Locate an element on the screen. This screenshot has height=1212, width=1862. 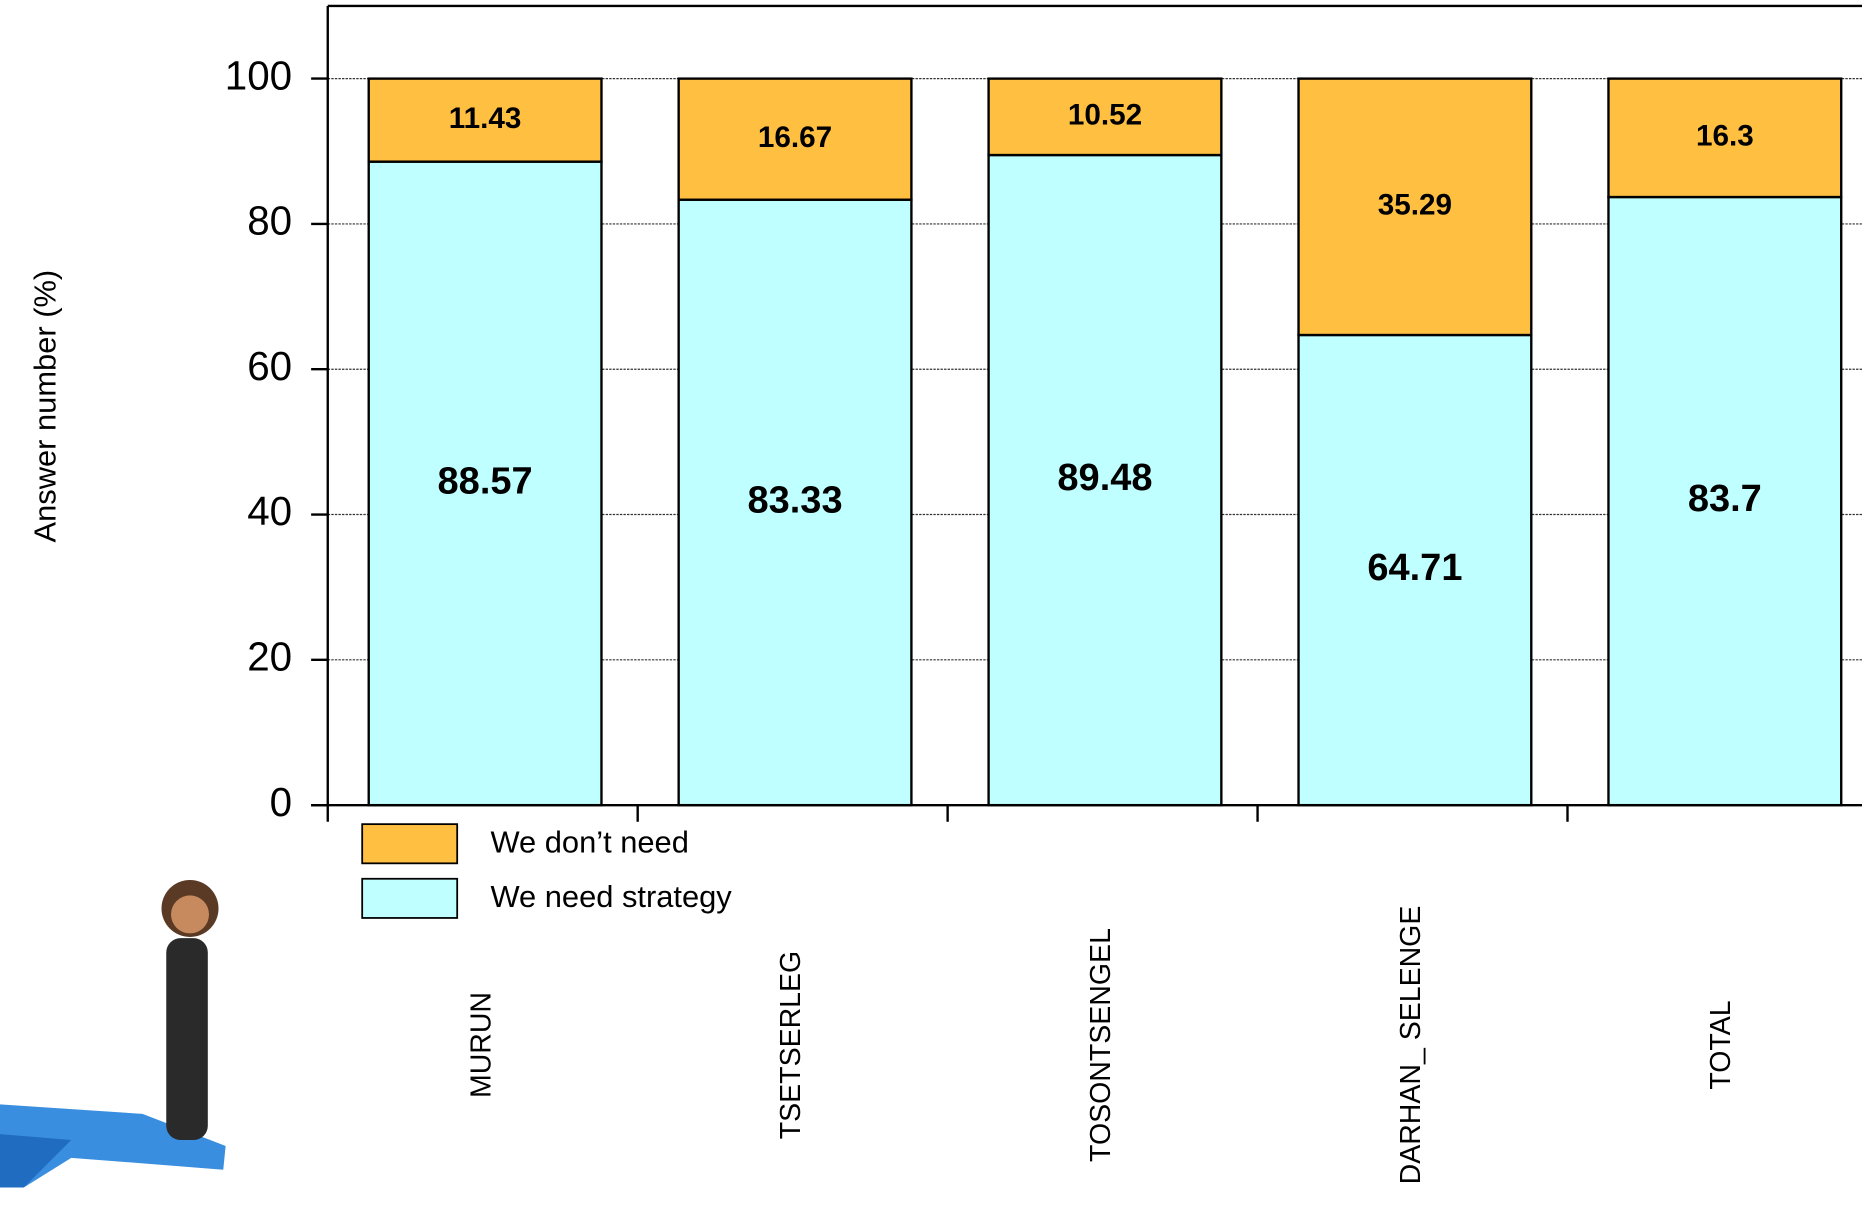
data-label: 16.3 is located at coordinates (1725, 136).